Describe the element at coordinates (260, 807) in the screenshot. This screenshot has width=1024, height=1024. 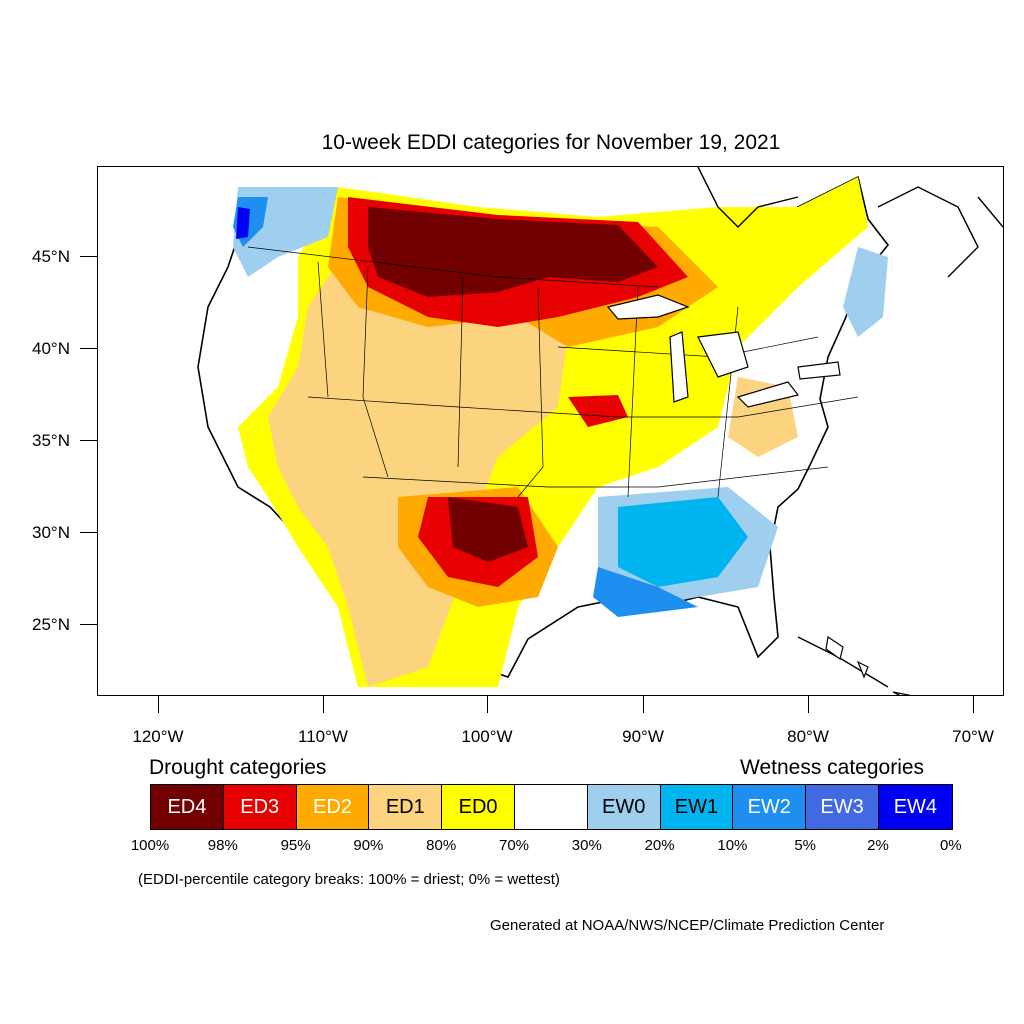
I see `legend-cell-ed3: ED3` at that location.